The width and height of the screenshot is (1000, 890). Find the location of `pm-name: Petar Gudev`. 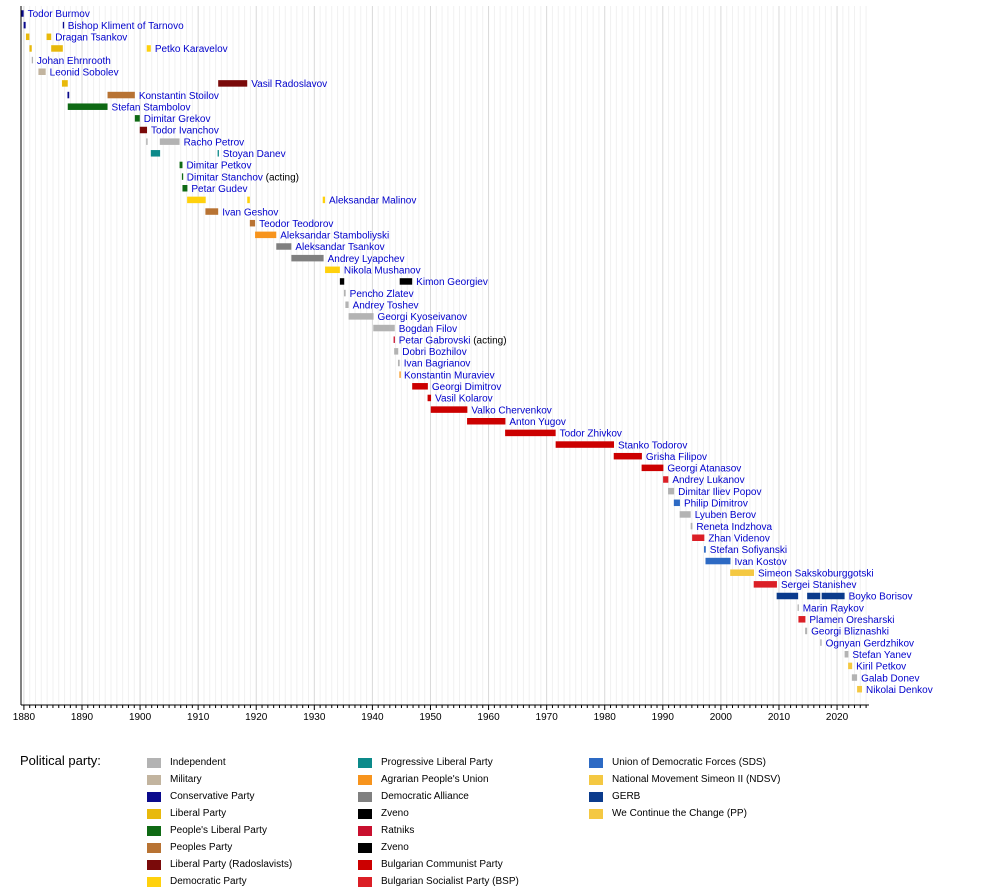

pm-name: Petar Gudev is located at coordinates (219, 189).